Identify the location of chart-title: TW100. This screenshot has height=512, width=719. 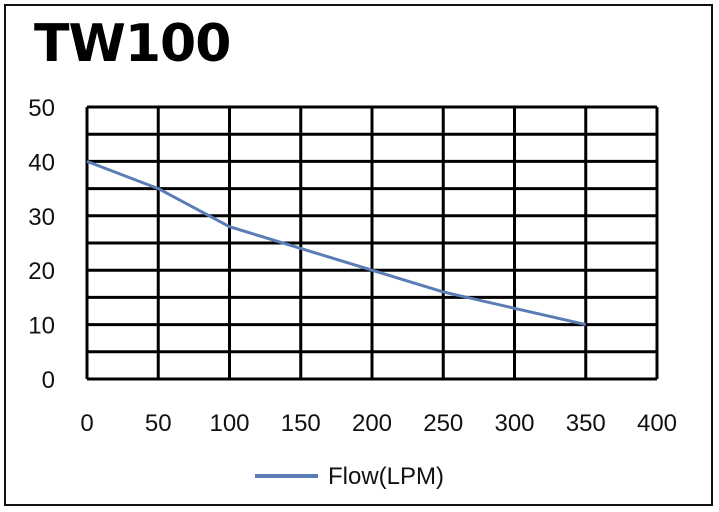
(132, 44).